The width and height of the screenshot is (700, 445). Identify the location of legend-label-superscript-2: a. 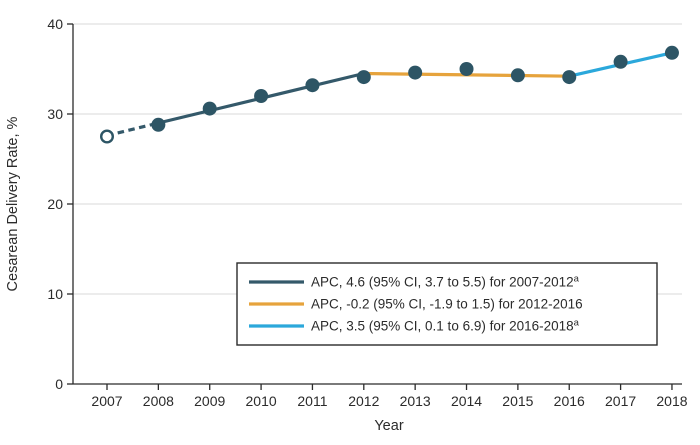
(577, 323).